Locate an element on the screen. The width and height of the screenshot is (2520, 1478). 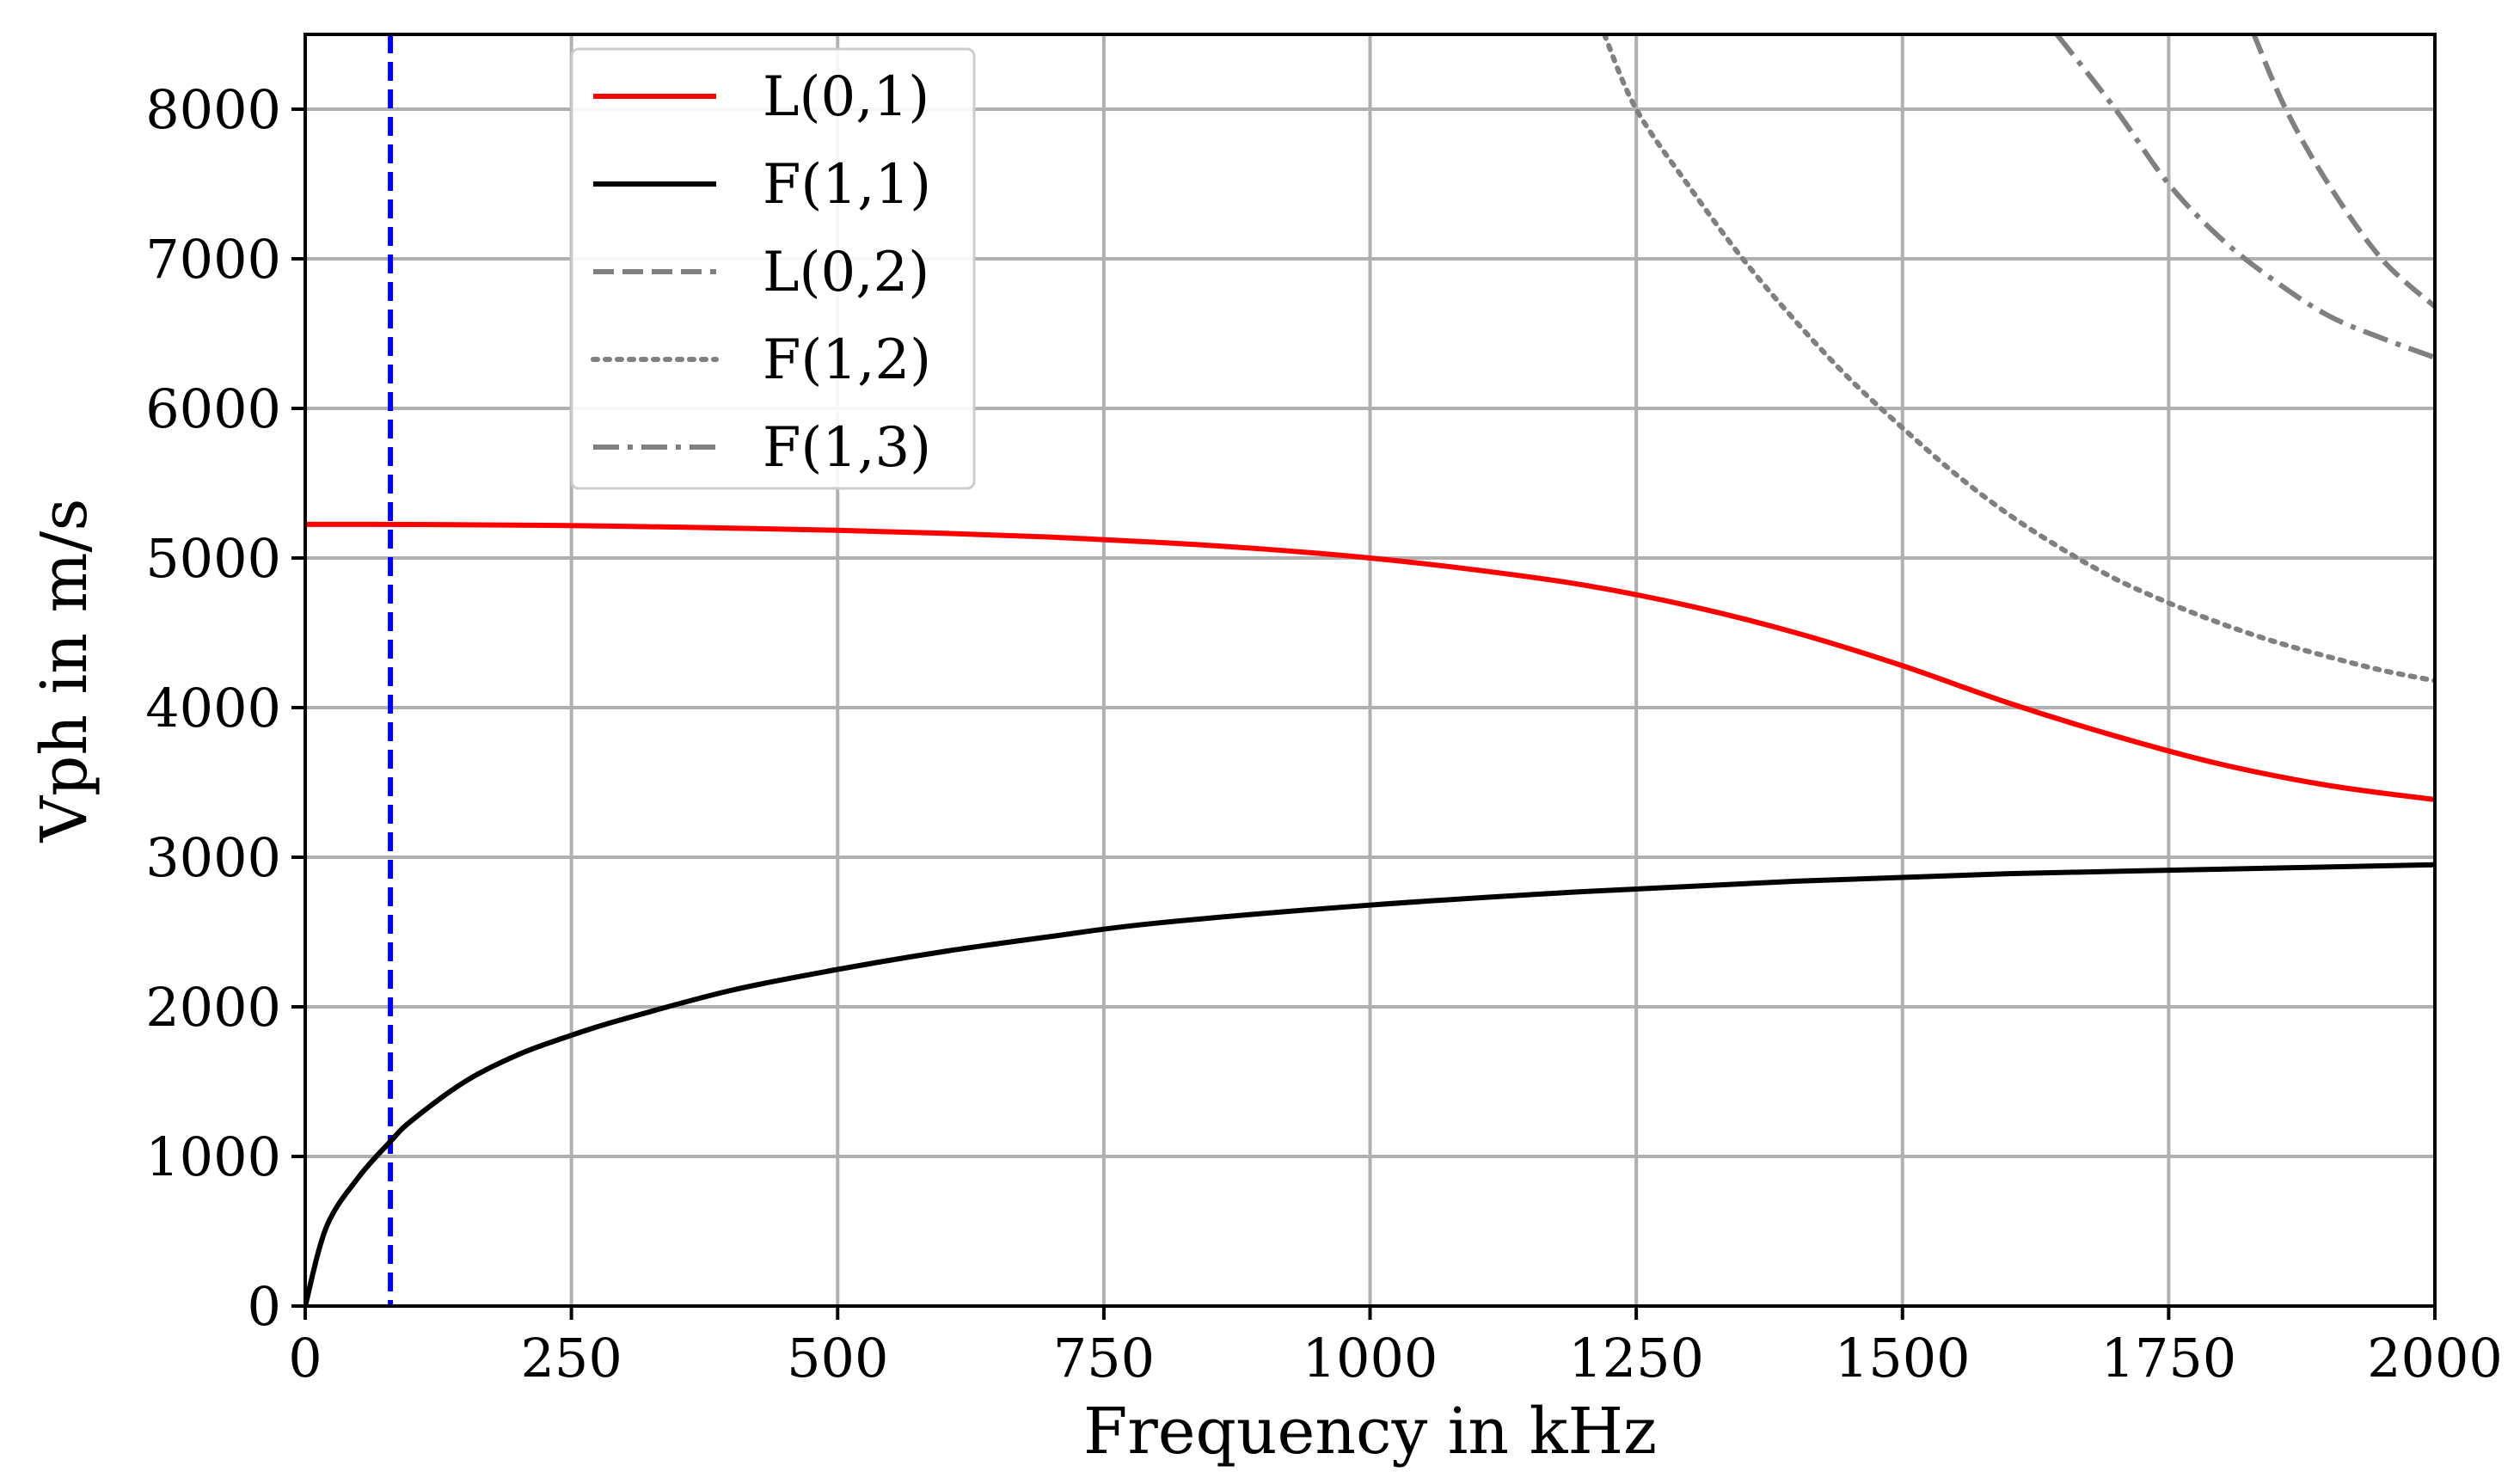
legend: L(0,1) F(1,1) L(0,2) F(1,2) F(1,3) is located at coordinates (773, 268).